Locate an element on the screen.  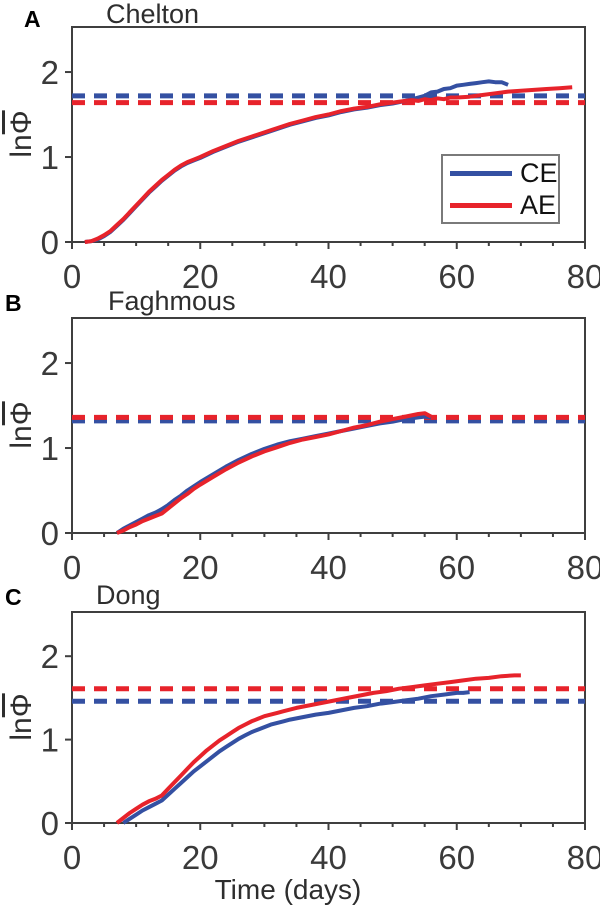
y-axis-label-a: lnΦ is located at coordinates (21, 134).